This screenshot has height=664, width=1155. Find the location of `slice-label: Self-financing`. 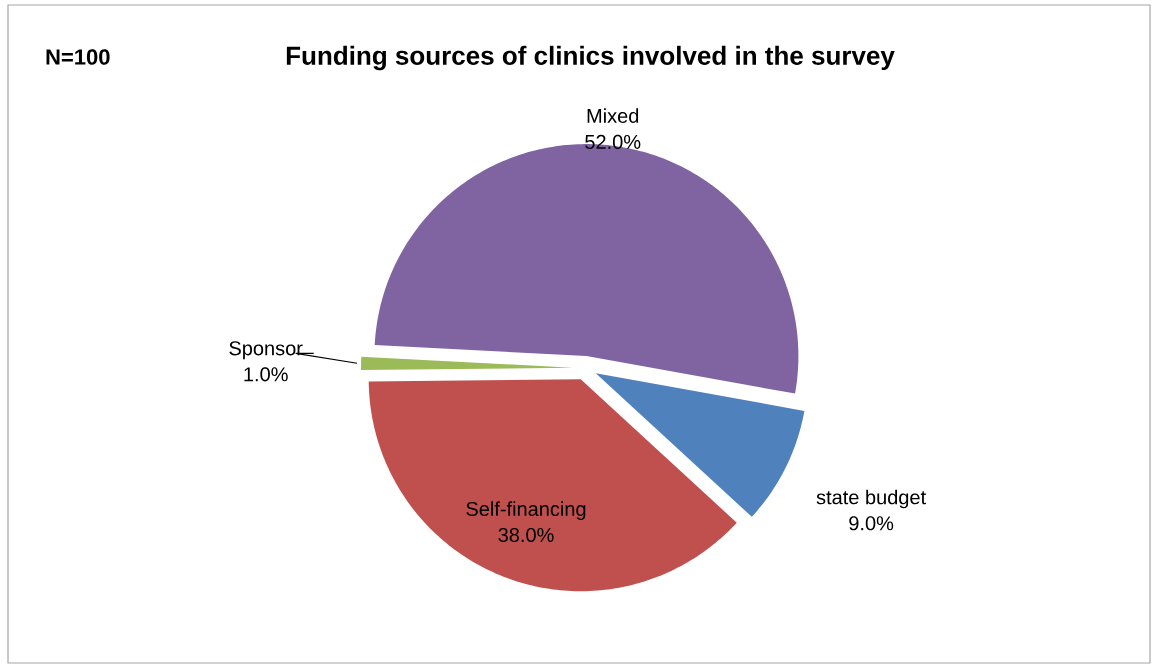

slice-label: Self-financing is located at coordinates (526, 510).